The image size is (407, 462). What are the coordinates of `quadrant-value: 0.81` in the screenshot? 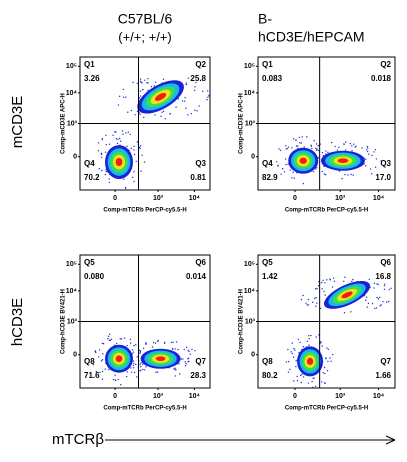 It's located at (198, 177).